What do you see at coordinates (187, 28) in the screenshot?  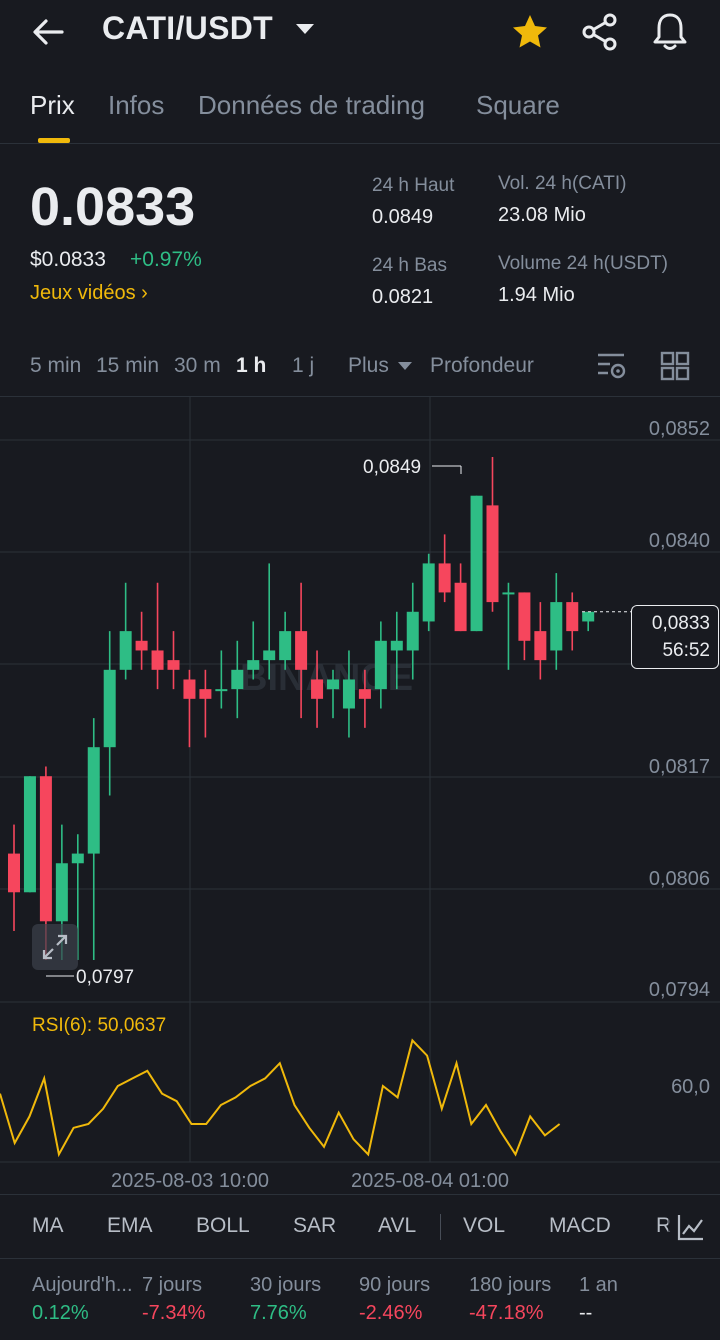 I see `pair-title: CATI/USDT` at bounding box center [187, 28].